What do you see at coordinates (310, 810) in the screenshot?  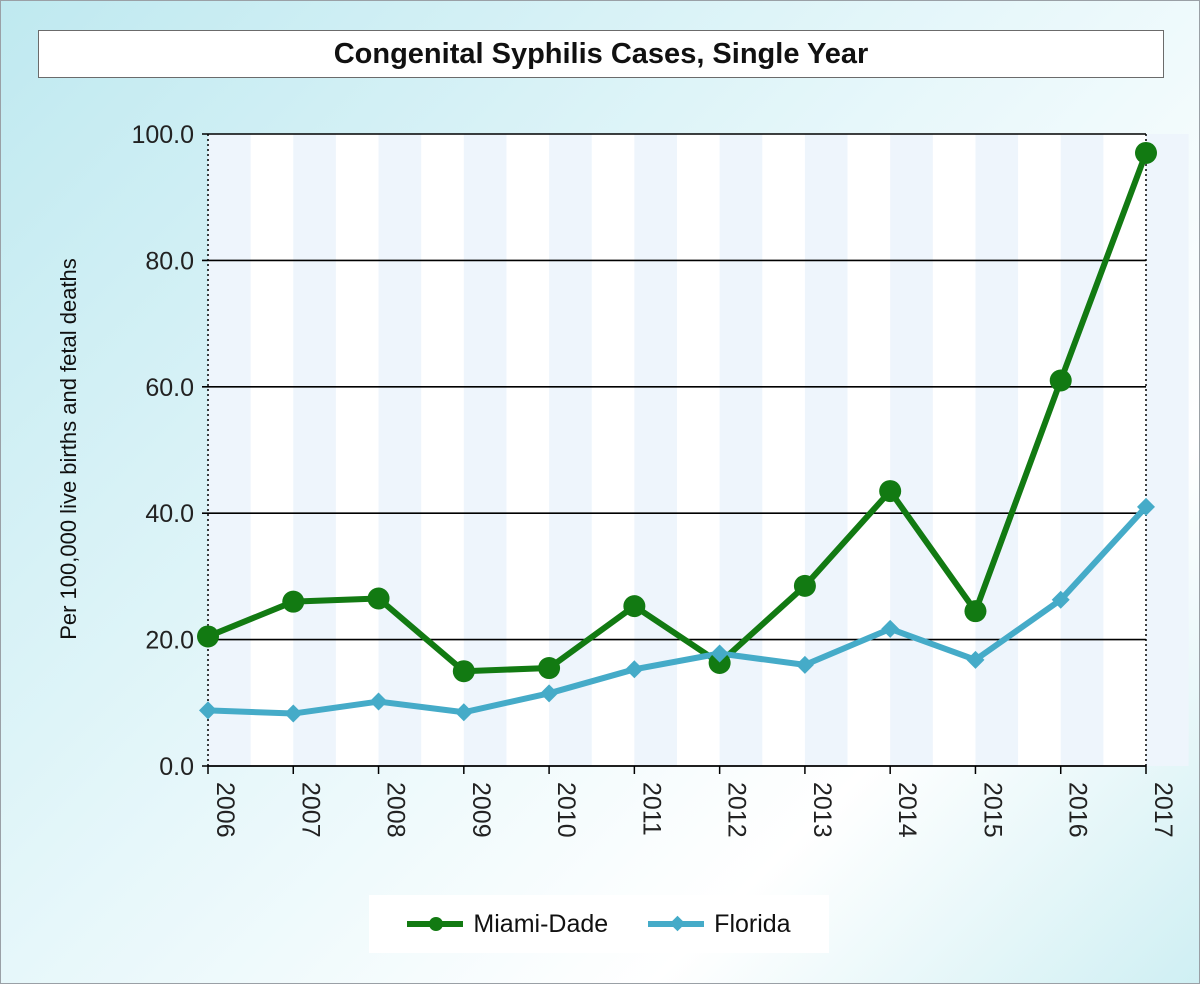 I see `x-tick-label: 2007` at bounding box center [310, 810].